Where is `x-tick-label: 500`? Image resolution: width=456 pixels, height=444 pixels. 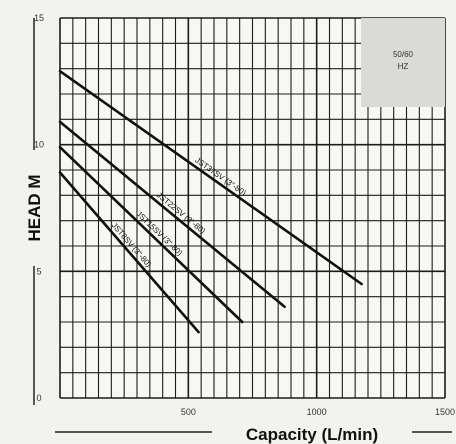
x-tick-label: 500 is located at coordinates (188, 412).